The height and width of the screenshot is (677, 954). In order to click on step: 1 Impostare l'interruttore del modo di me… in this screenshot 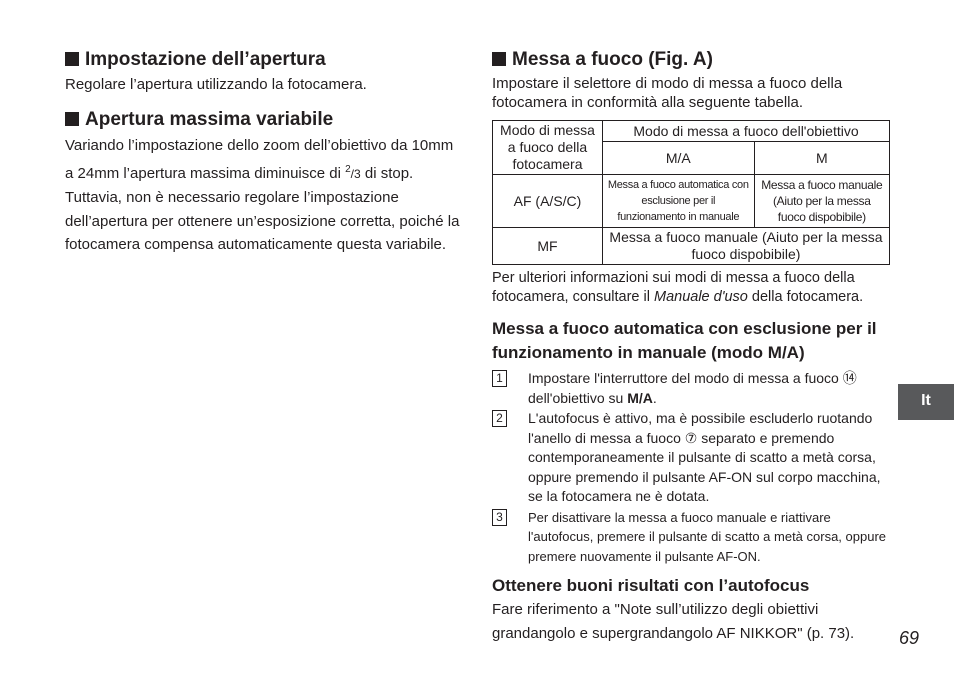, I will do `click(689, 388)`.